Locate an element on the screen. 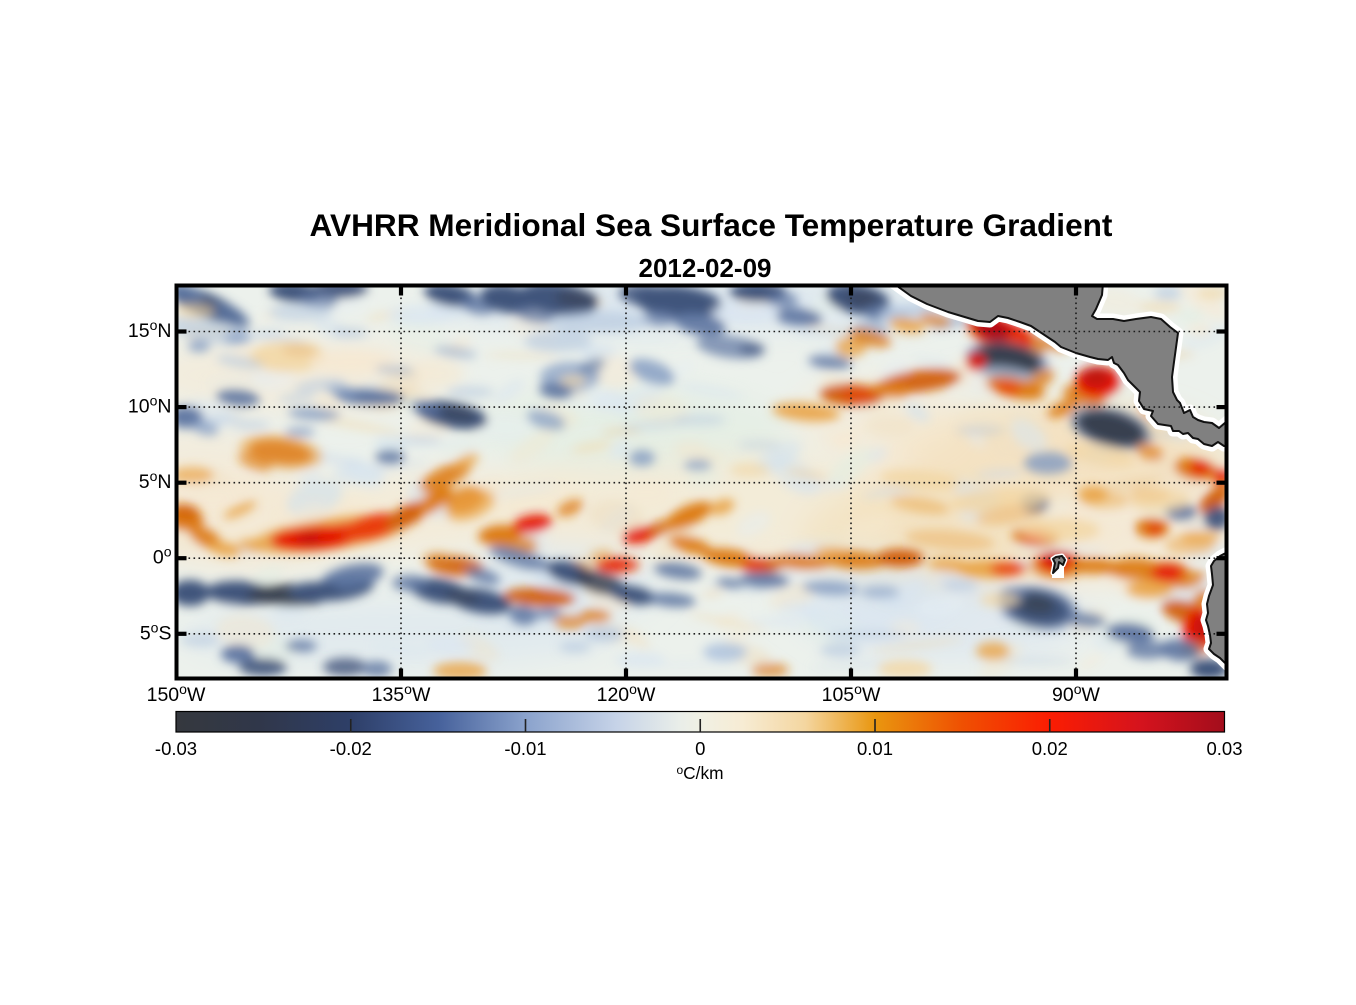  svg-text: 90oW is located at coordinates (1076, 693).